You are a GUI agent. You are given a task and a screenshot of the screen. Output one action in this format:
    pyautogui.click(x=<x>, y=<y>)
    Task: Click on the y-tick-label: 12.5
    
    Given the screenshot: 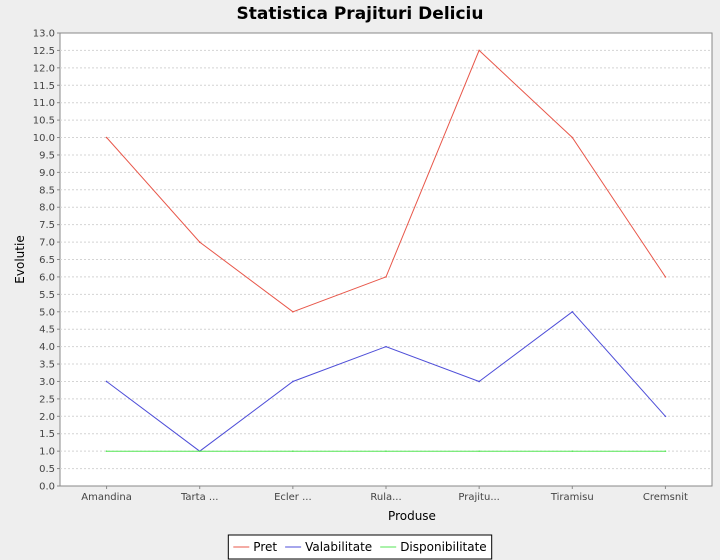 What is the action you would take?
    pyautogui.click(x=44, y=51)
    